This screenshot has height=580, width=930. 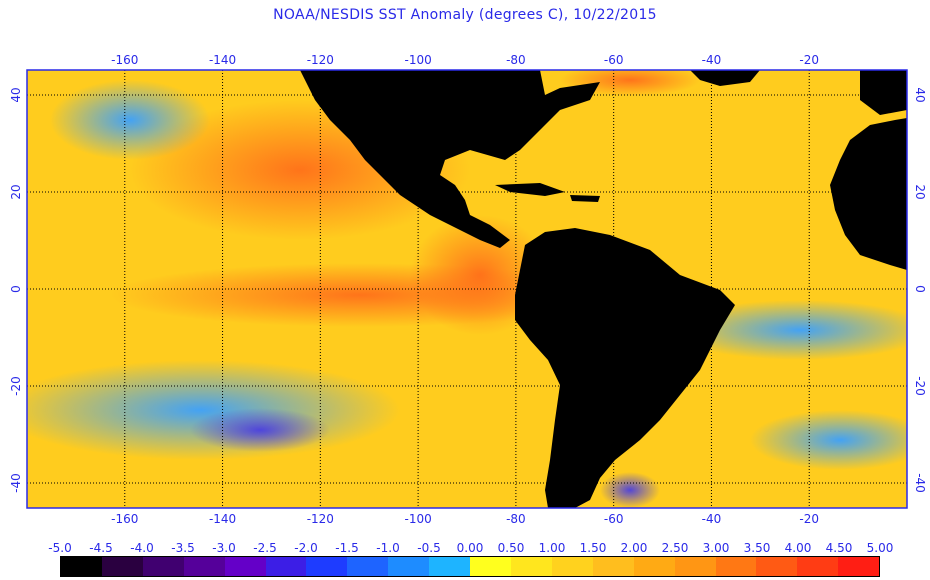 I want to click on lat-tick-label-right: 20, so click(x=920, y=191).